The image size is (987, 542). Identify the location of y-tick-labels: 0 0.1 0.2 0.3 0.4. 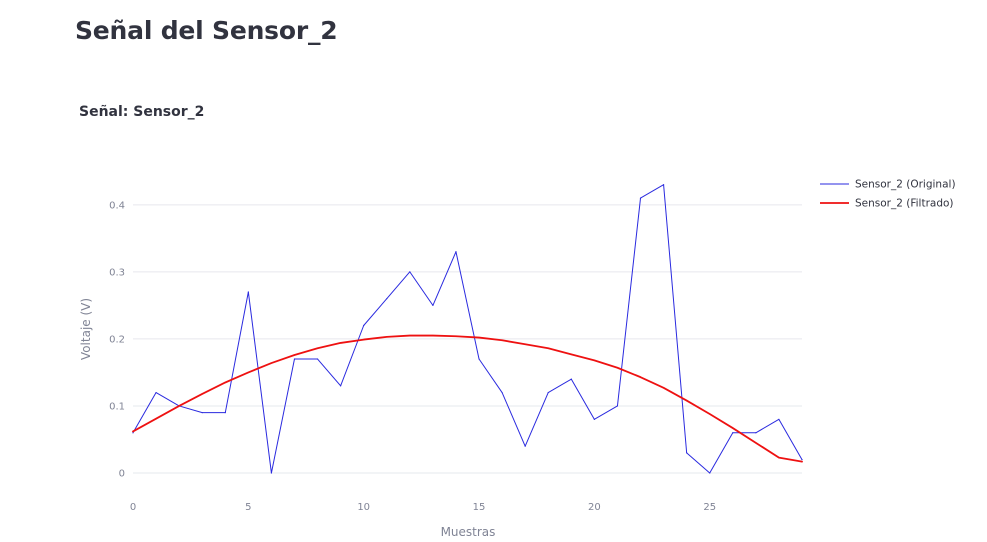
(117, 339).